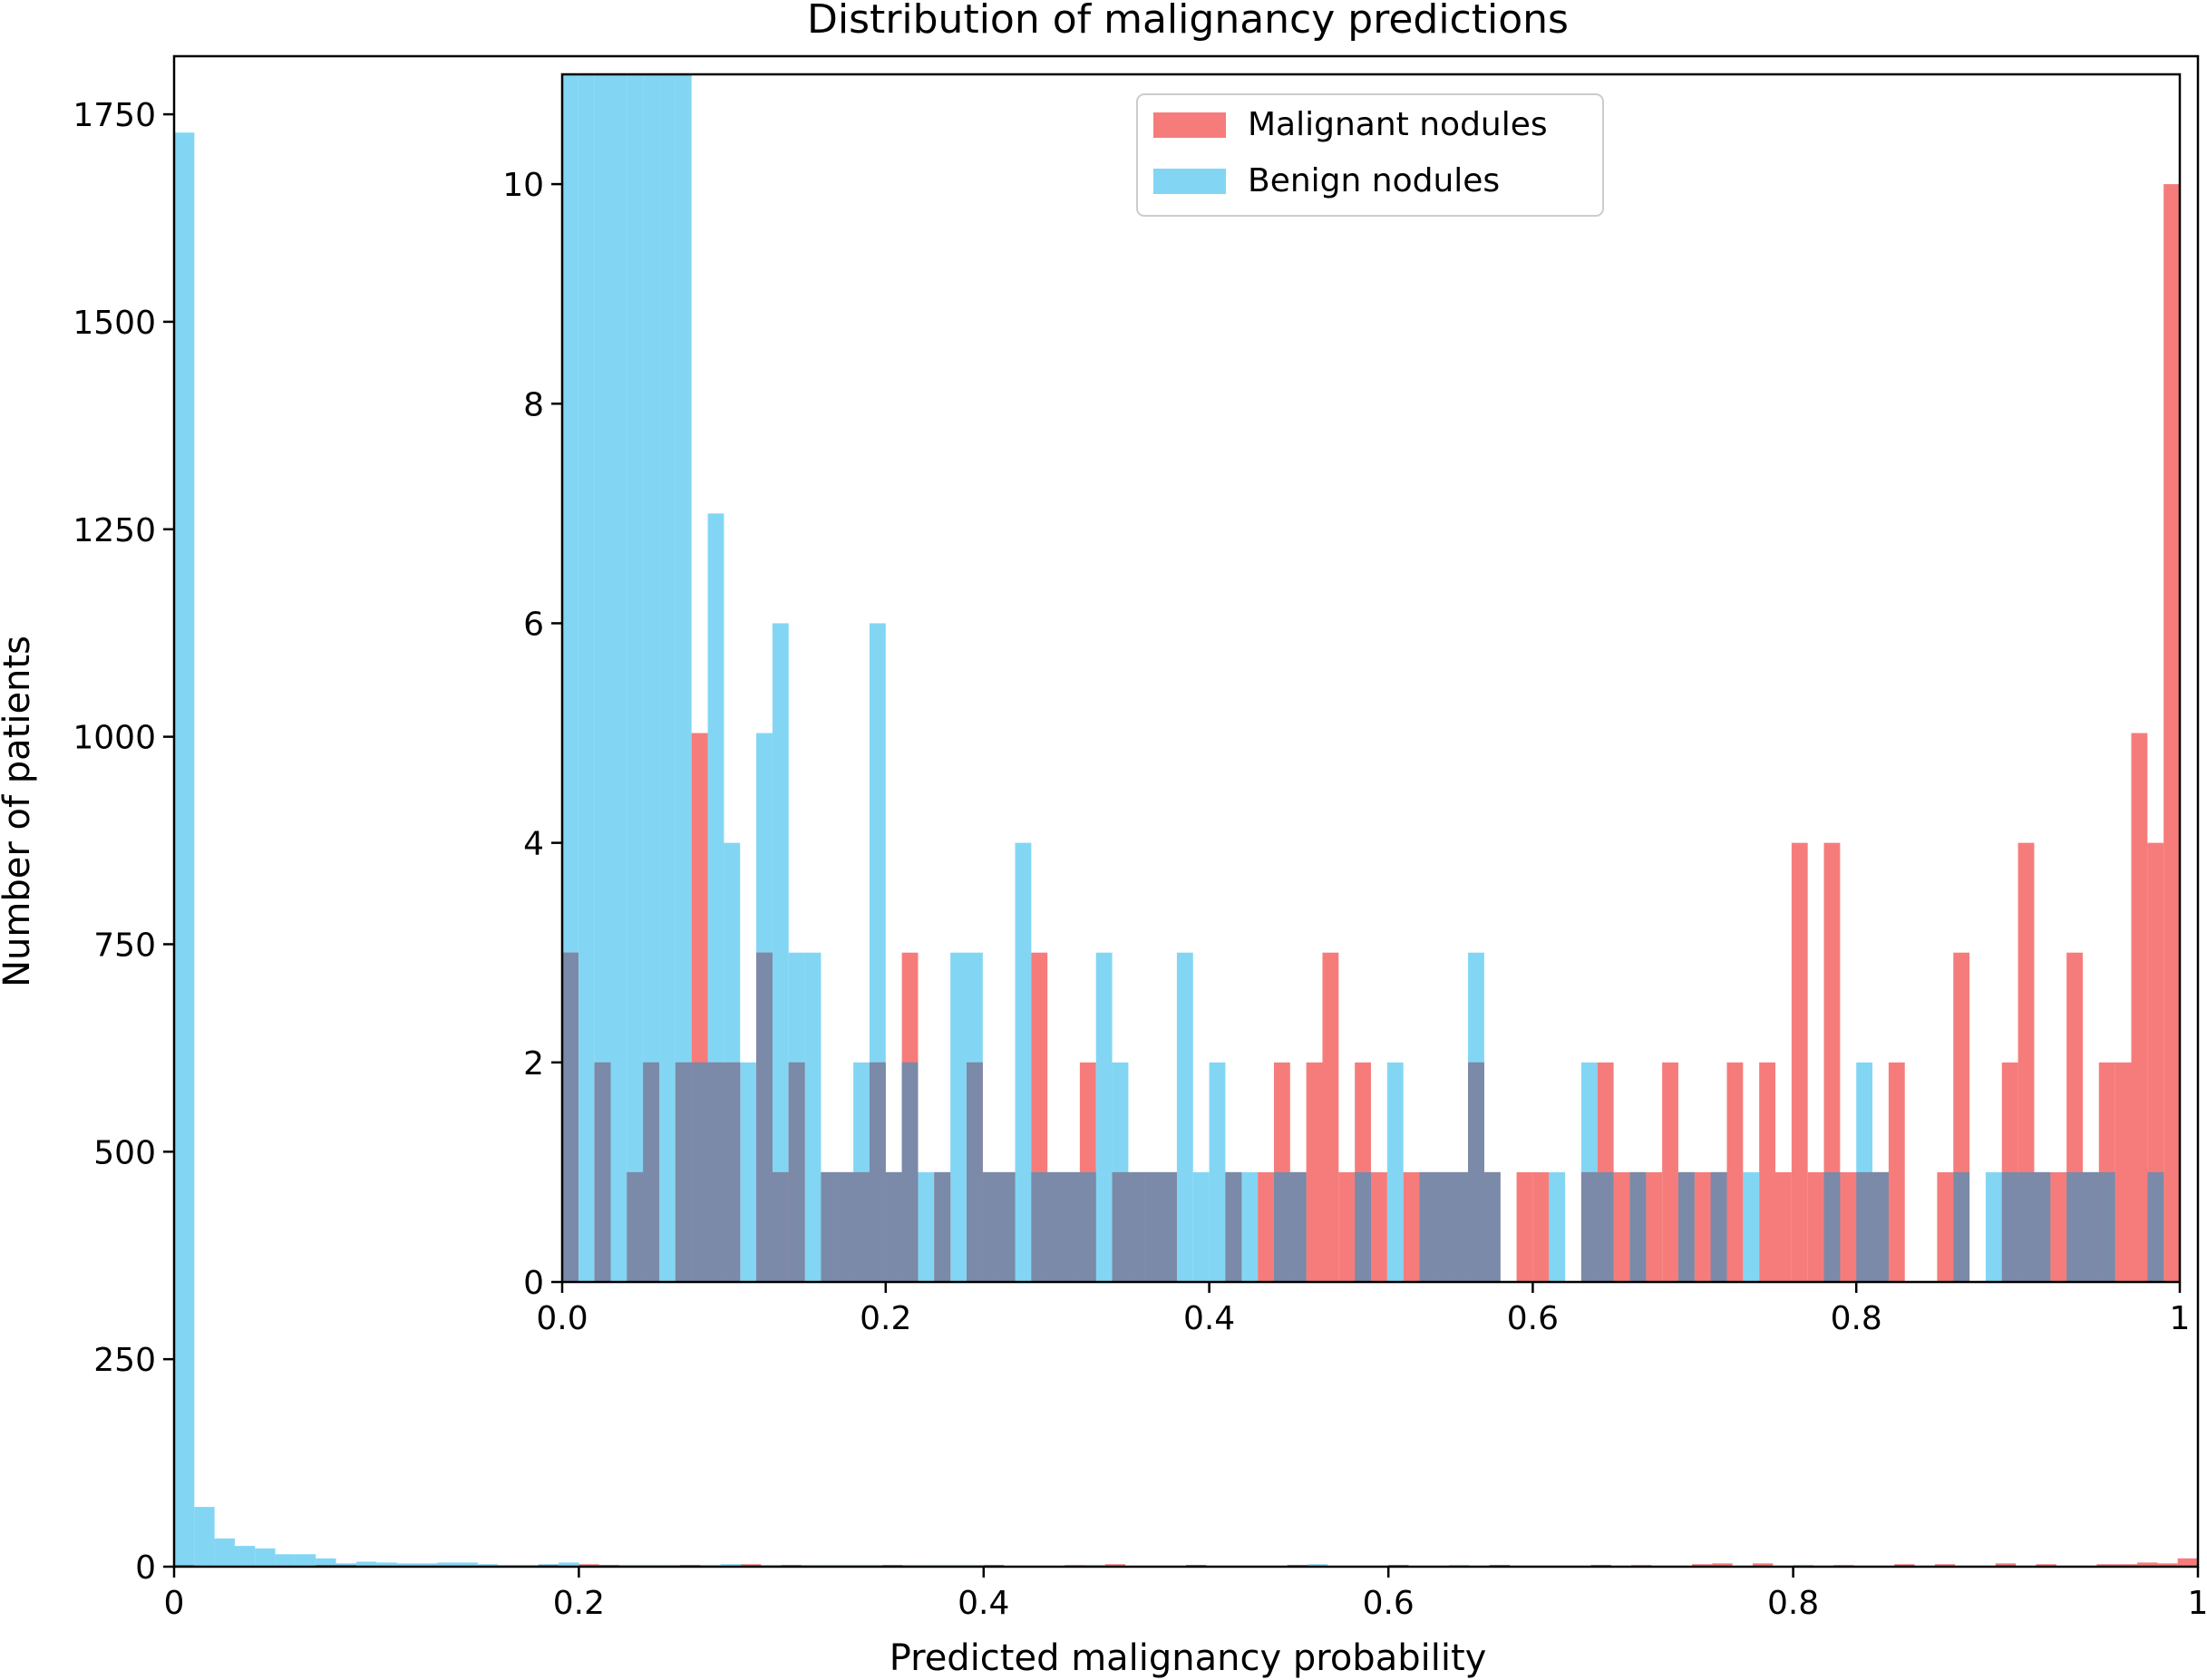 Image resolution: width=2207 pixels, height=1680 pixels. I want to click on y-tick-label: 1000, so click(114, 738).